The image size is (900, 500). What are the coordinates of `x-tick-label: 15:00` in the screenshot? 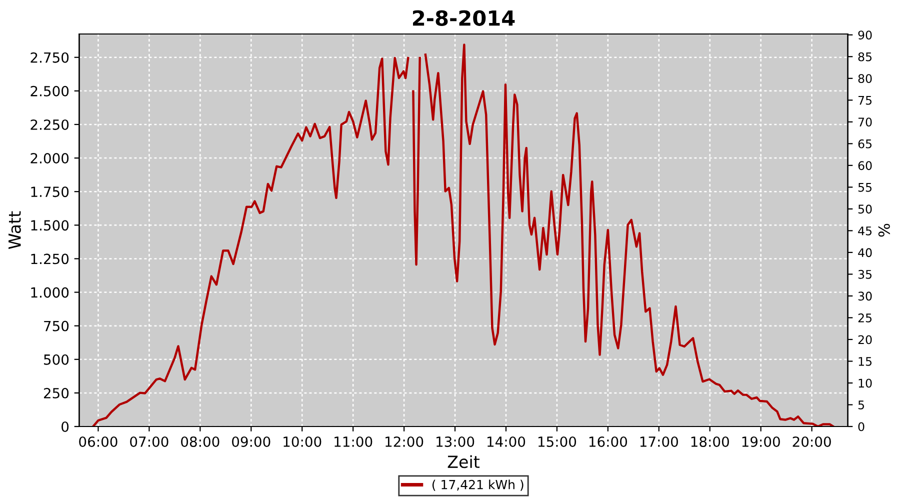 It's located at (557, 441).